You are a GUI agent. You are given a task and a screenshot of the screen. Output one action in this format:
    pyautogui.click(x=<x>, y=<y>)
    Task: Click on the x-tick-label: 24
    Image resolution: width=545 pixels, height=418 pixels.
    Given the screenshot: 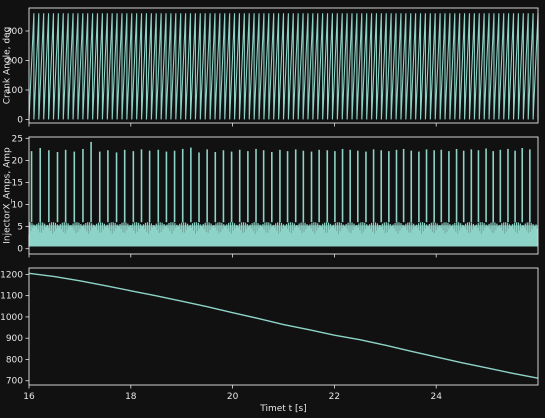 What is the action you would take?
    pyautogui.click(x=436, y=397)
    